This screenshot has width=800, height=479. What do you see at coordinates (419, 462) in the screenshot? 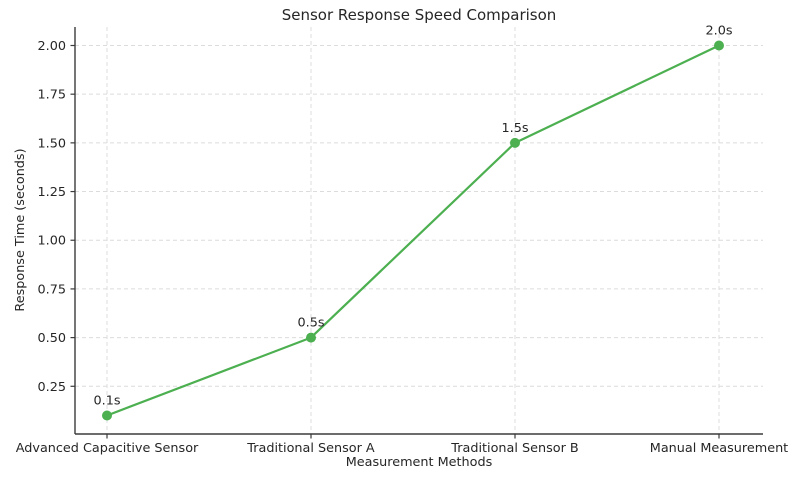
I see `x-axis-label: Measurement Methods` at bounding box center [419, 462].